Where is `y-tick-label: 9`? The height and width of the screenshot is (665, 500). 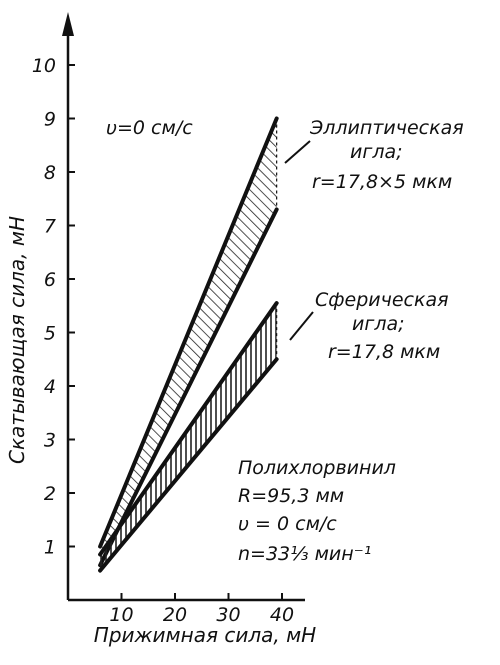
y-tick-label: 9 is located at coordinates (50, 120).